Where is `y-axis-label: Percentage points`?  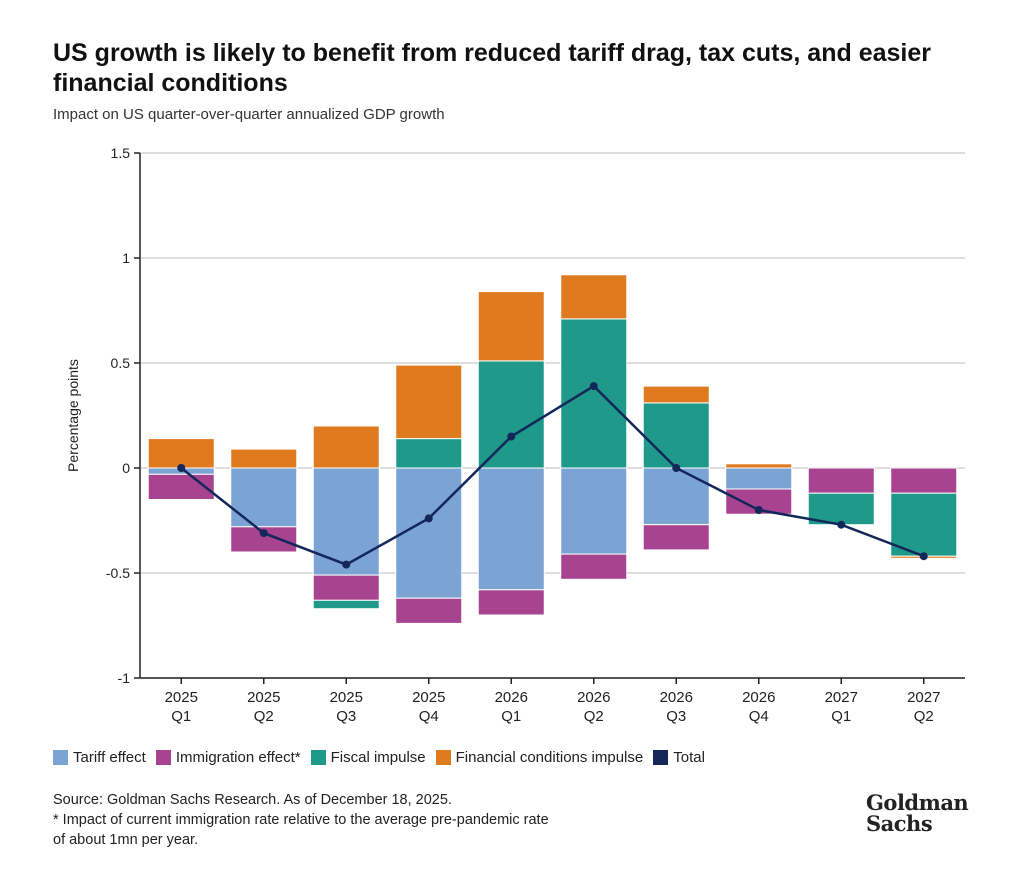
y-axis-label: Percentage points is located at coordinates (73, 415).